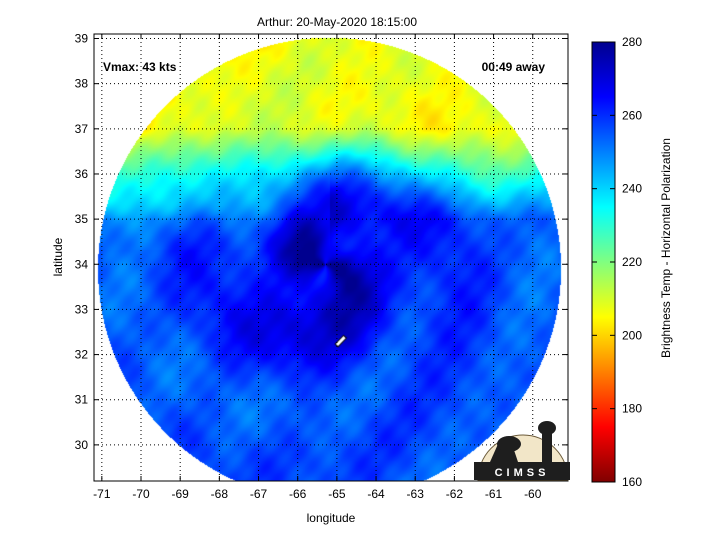  I want to click on x-tick-label: -71, so click(102, 494).